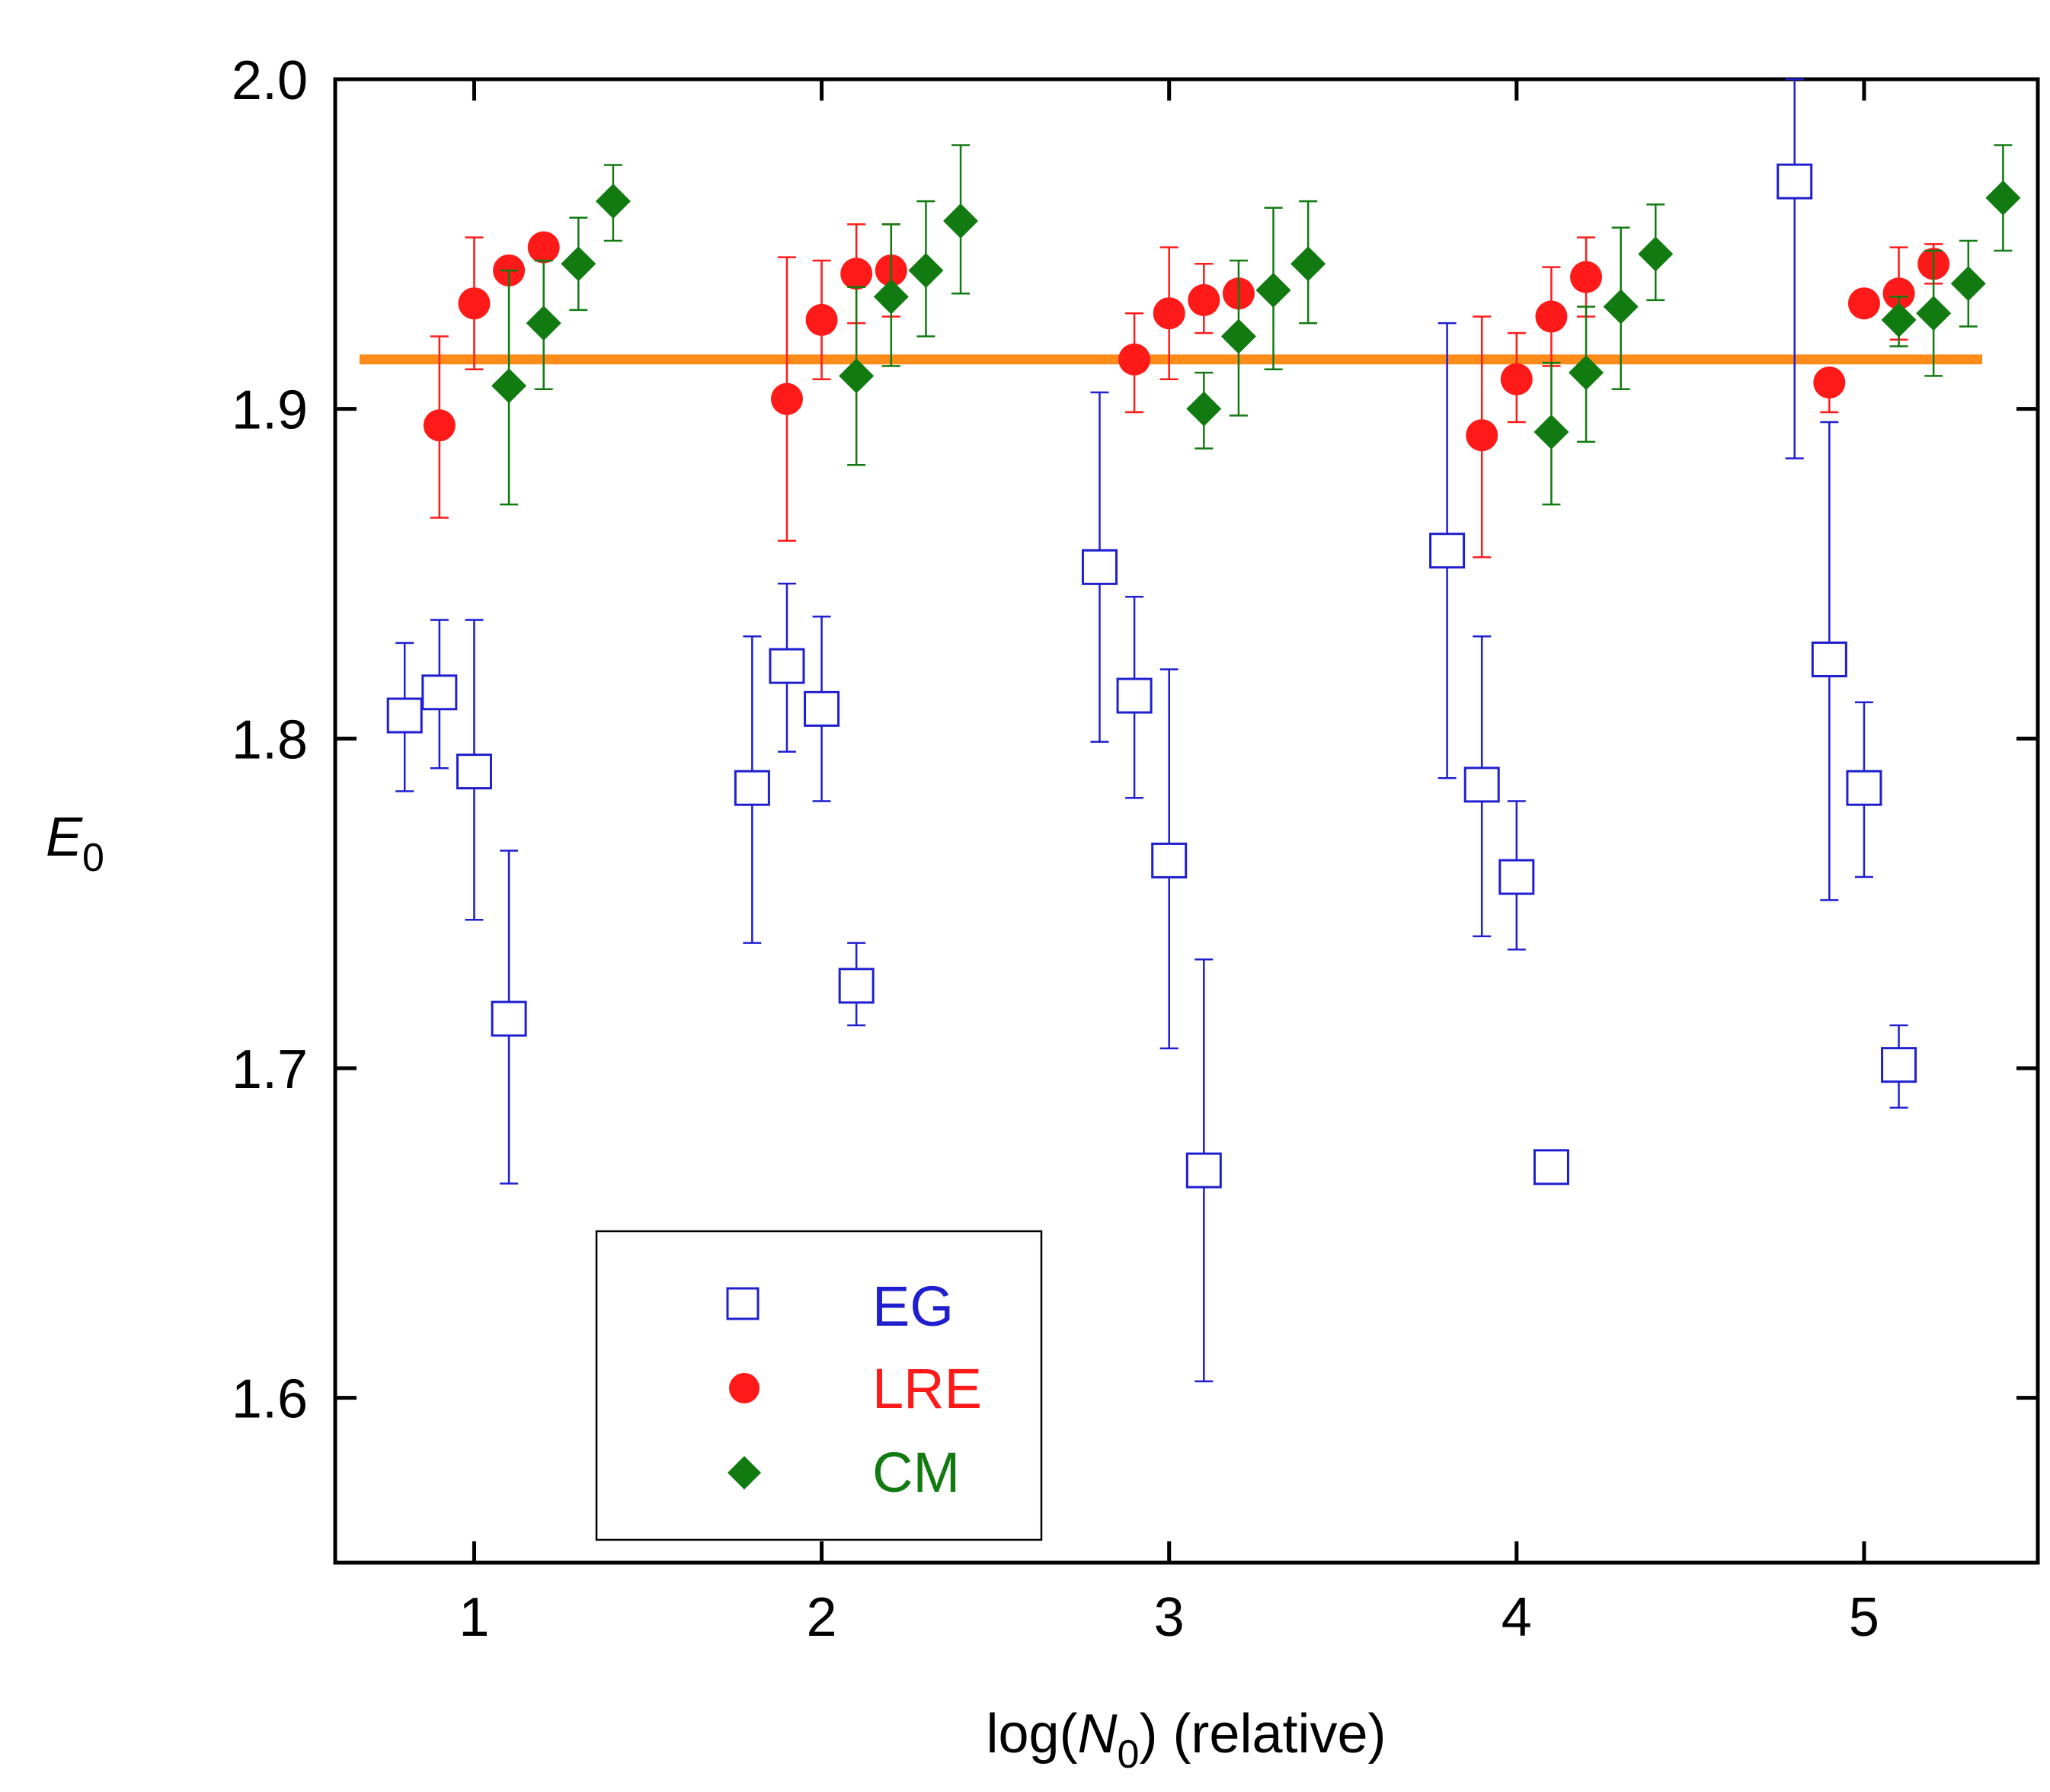 The height and width of the screenshot is (1792, 2050). I want to click on legend-eg-marker, so click(743, 1303).